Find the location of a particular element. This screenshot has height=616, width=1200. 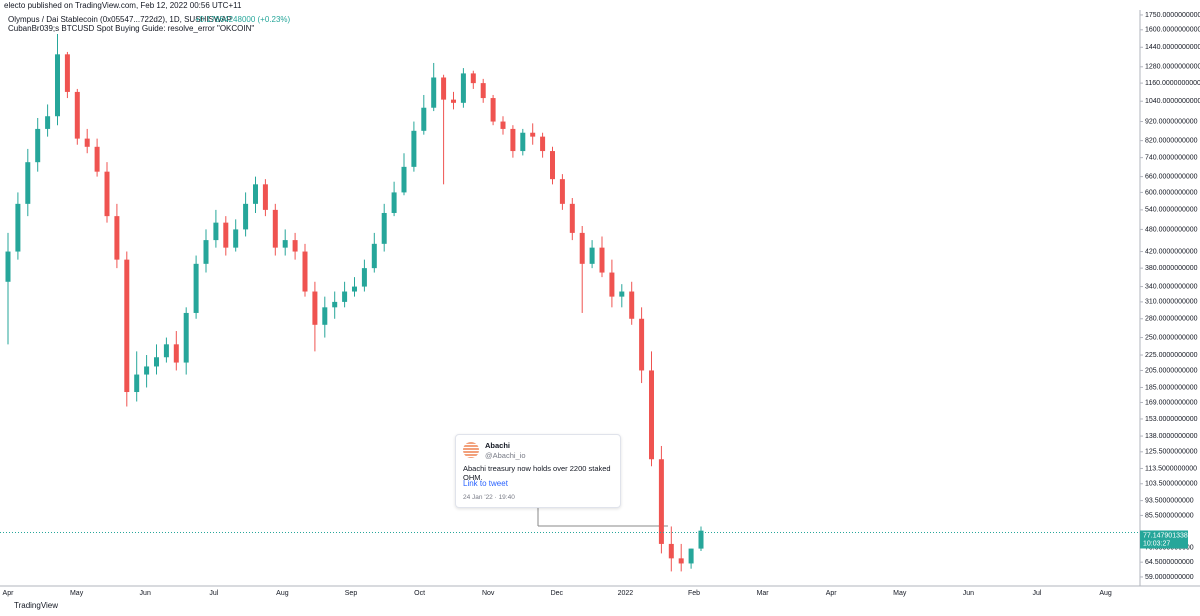

y-tick-label: 660.0000000000 is located at coordinates (1171, 176).